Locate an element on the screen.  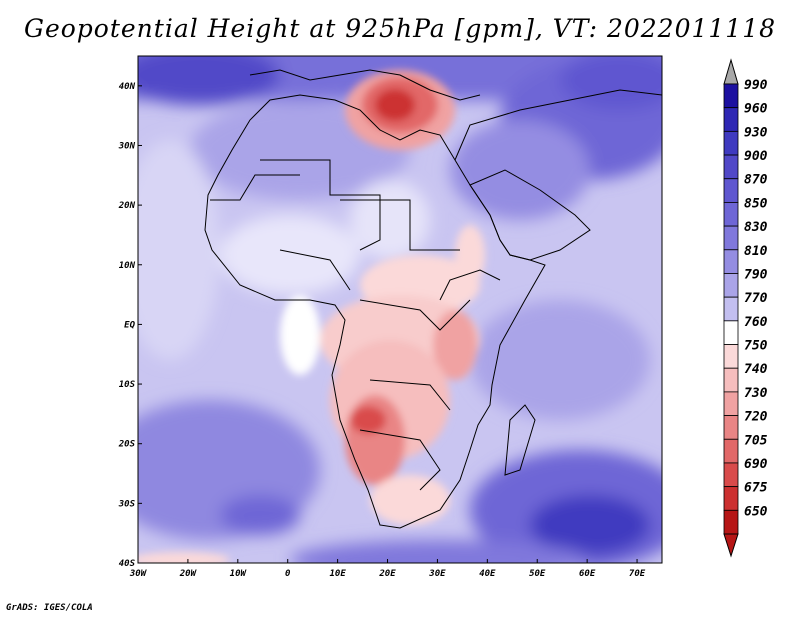
lat-tick-label: 10N is located at coordinates (127, 266).